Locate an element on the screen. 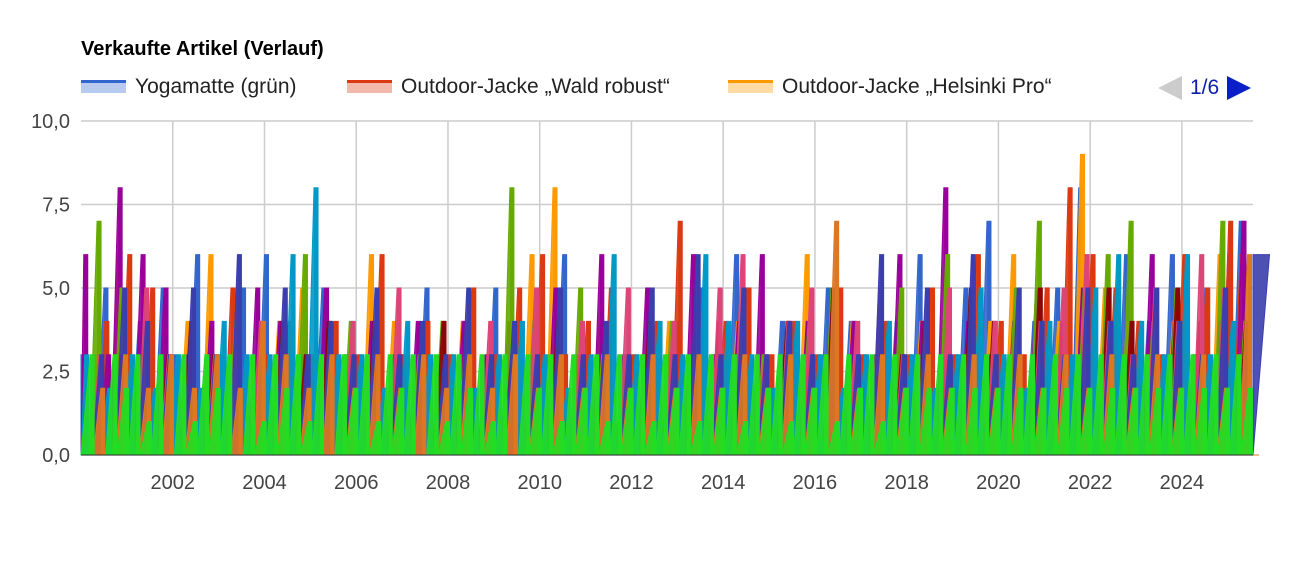  x-tick-label: 2006 is located at coordinates (356, 483).